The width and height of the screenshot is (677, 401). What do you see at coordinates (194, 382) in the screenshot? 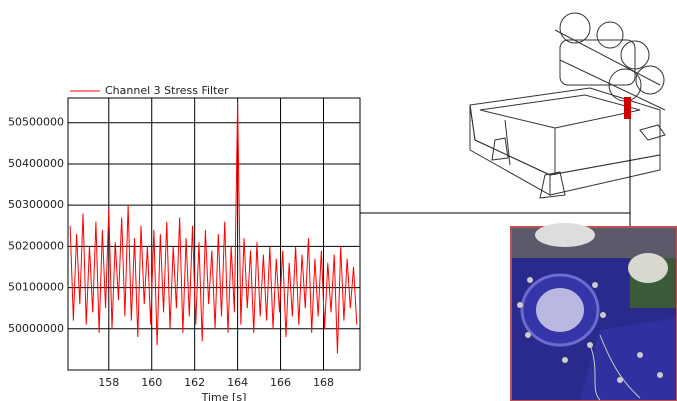
I see `x-tick-label: 162` at bounding box center [194, 382].